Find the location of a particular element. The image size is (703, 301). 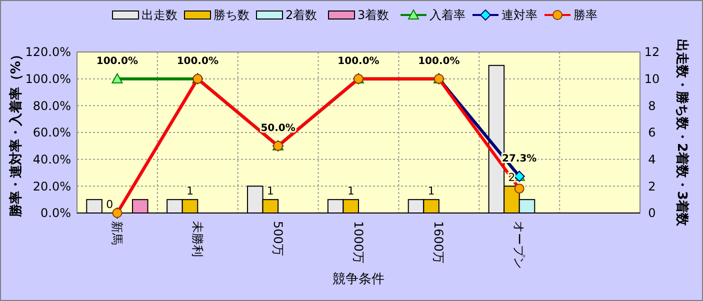

x-tick-label: 1600万 is located at coordinates (439, 242).